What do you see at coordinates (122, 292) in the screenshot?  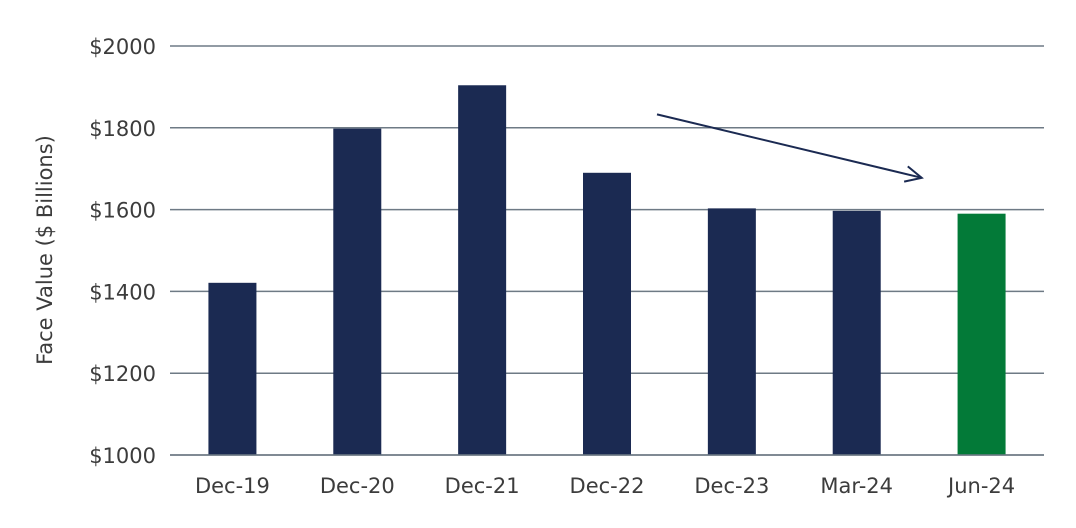 I see `y-tick-label: $1400` at bounding box center [122, 292].